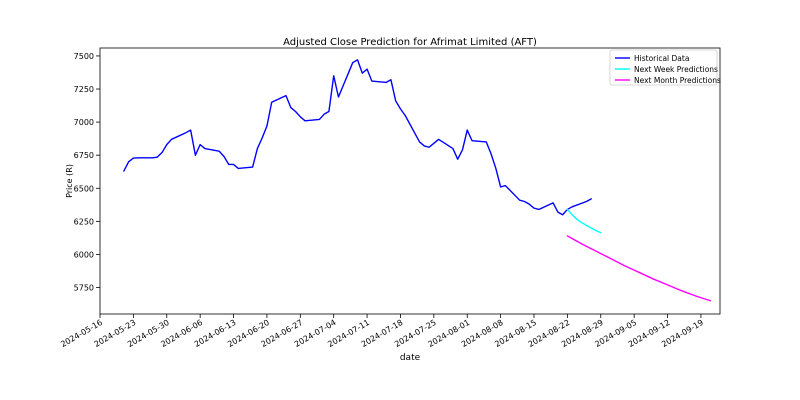 The image size is (800, 400). I want to click on series-line-next-month-predictions, so click(639, 268).